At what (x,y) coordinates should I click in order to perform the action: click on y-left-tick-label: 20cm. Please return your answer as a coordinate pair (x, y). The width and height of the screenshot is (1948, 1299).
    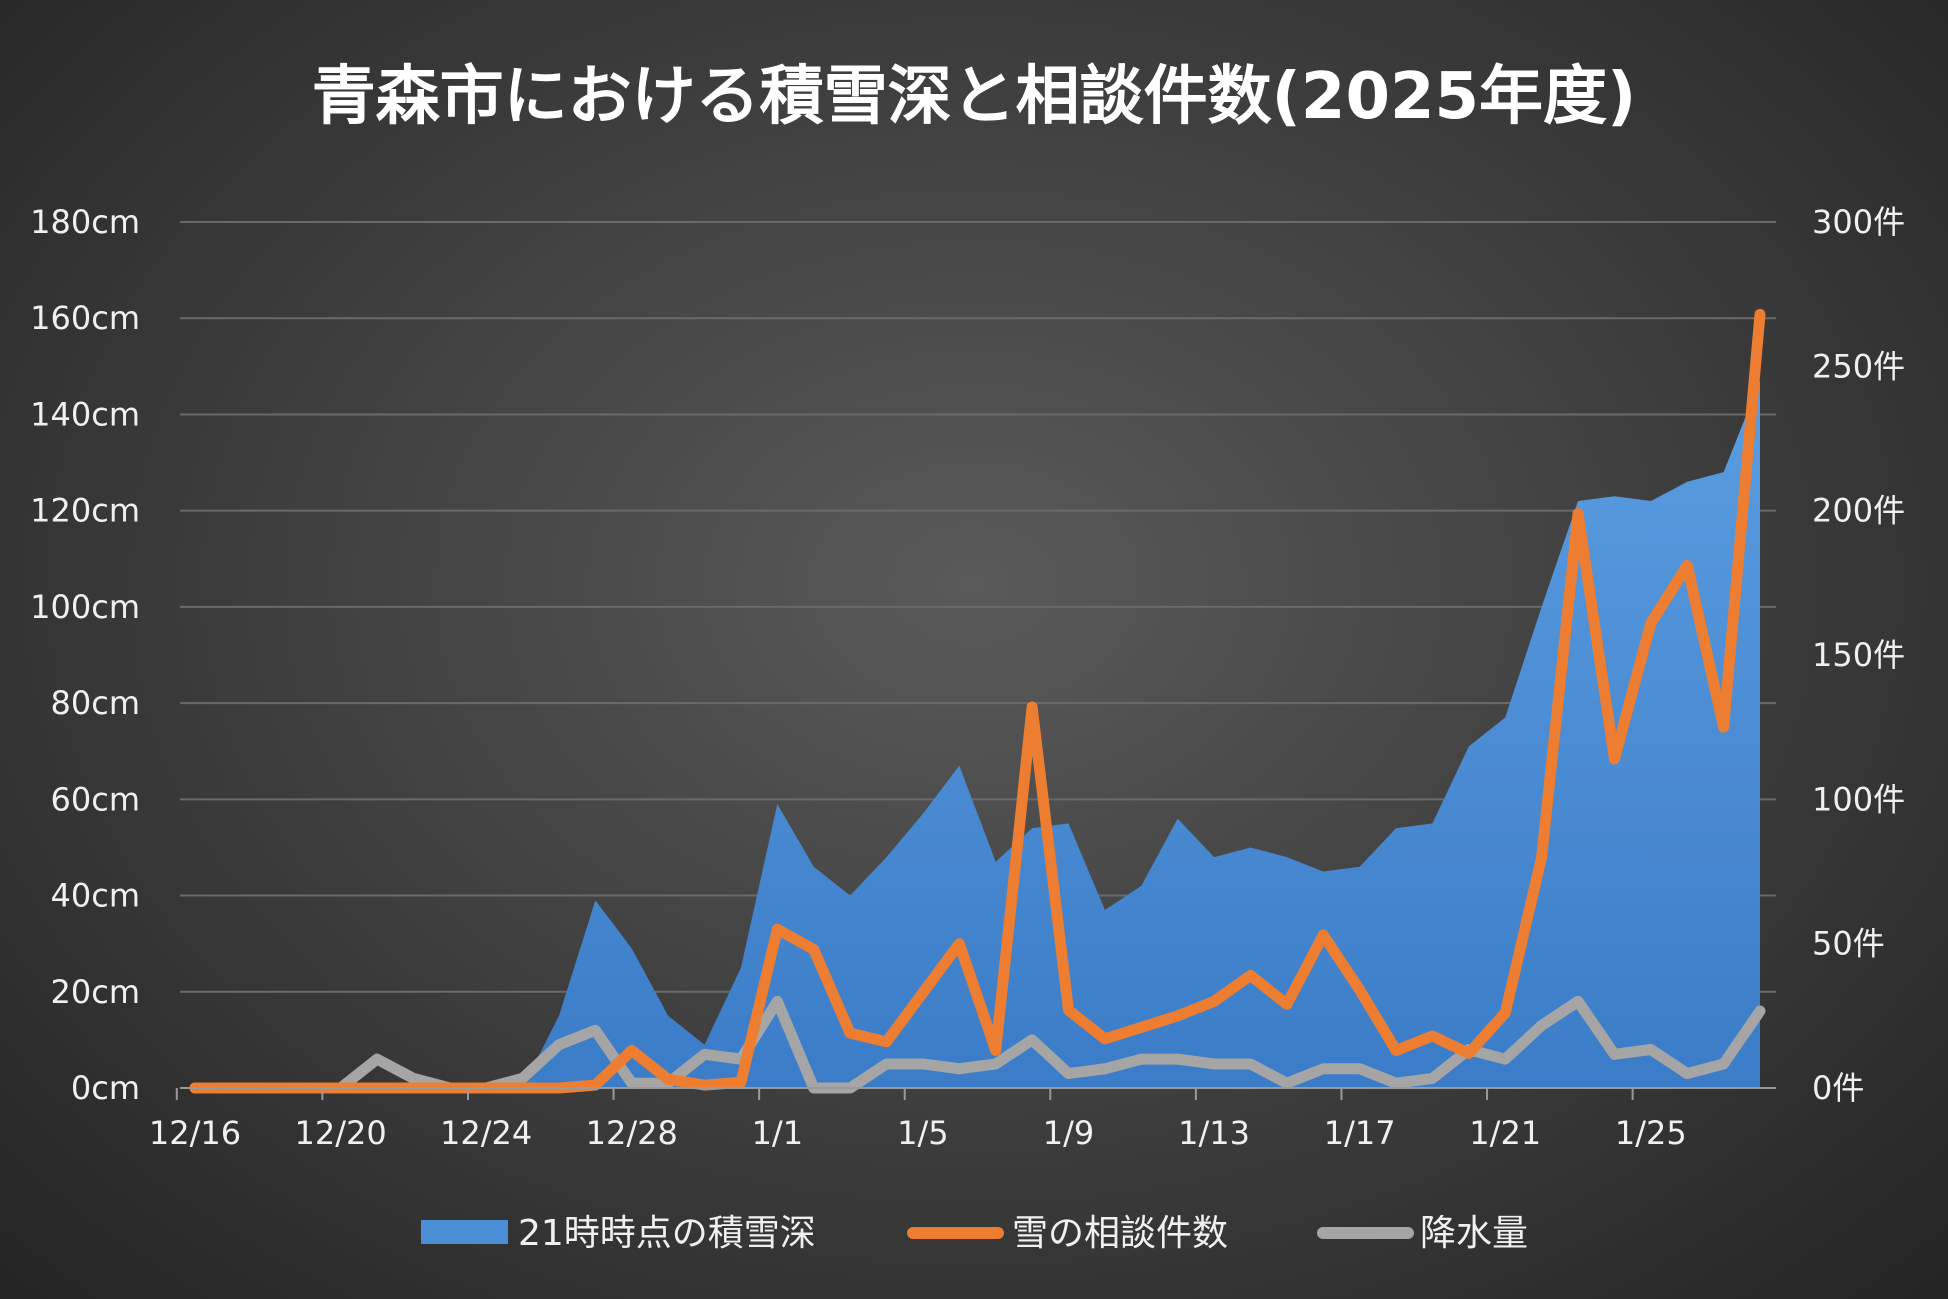
    Looking at the image, I should click on (95, 992).